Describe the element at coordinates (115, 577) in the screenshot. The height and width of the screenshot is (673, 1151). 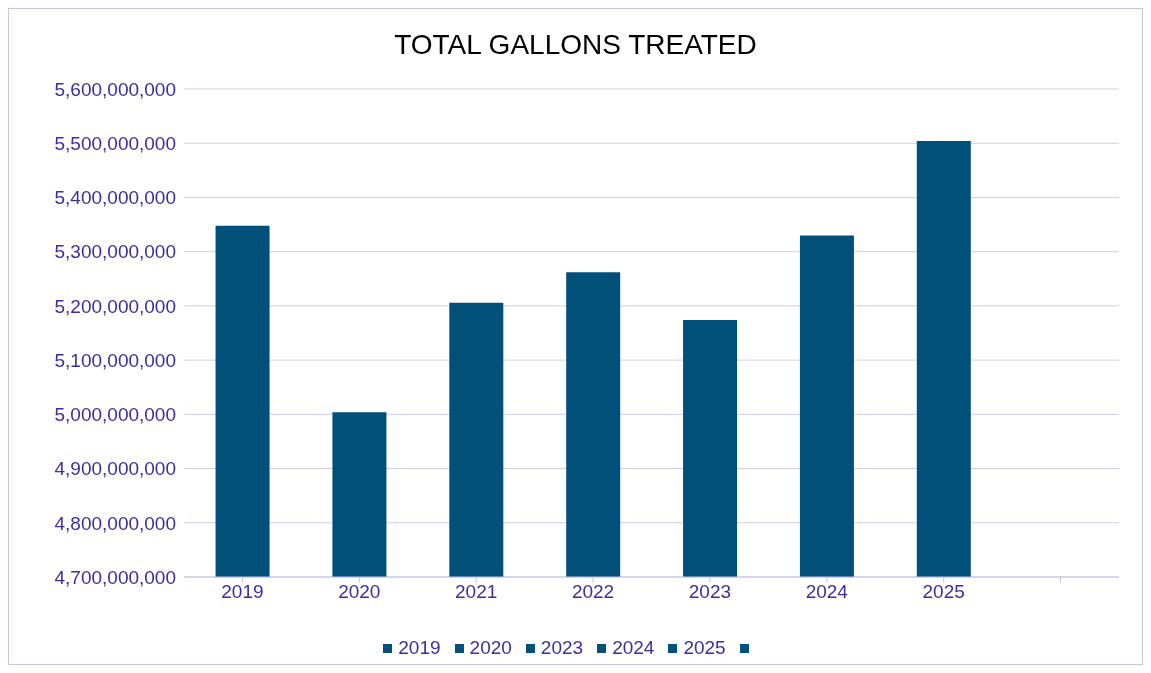
I see `y-tick-label: 4,700,000,000` at that location.